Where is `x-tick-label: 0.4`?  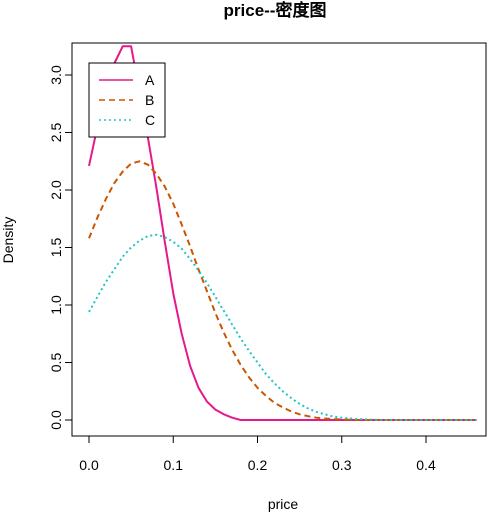 x-tick-label: 0.4 is located at coordinates (426, 465).